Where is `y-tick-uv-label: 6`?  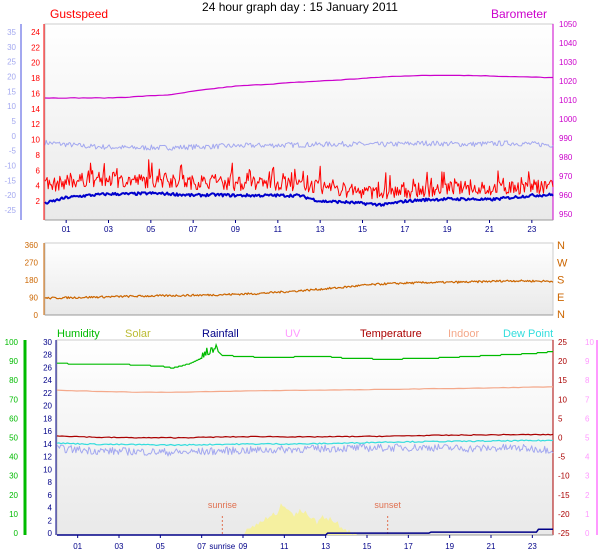
y-tick-uv-label: 6 is located at coordinates (587, 418).